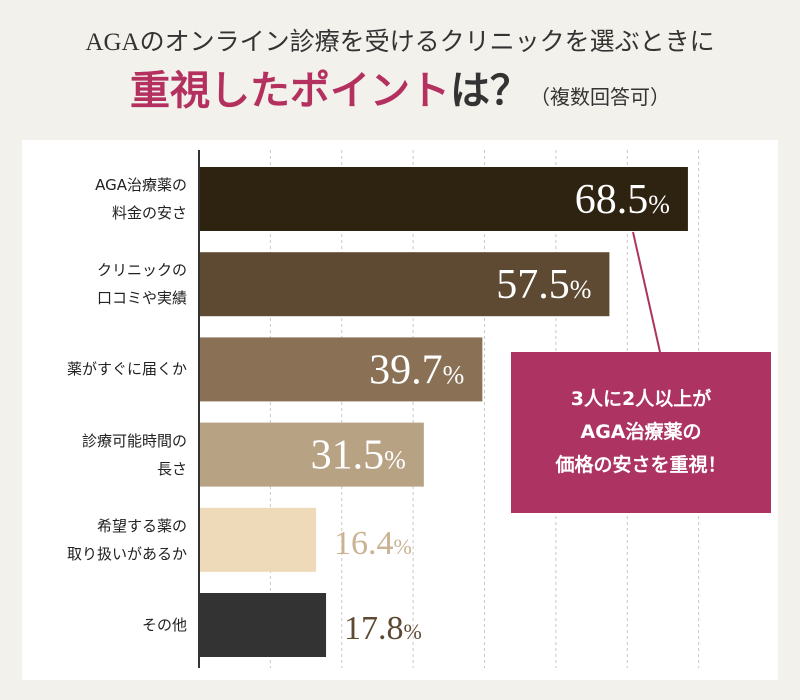  I want to click on value-label: 17.8%, so click(383, 628).